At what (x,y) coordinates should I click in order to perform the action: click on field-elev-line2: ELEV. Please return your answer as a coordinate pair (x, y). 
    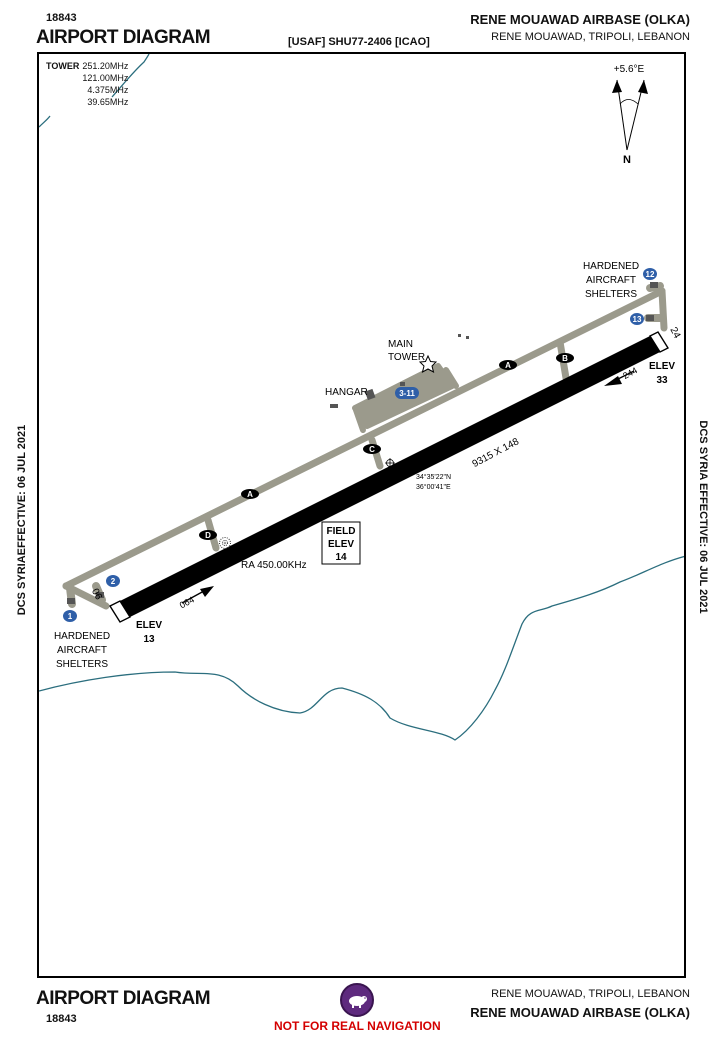
    Looking at the image, I should click on (341, 544).